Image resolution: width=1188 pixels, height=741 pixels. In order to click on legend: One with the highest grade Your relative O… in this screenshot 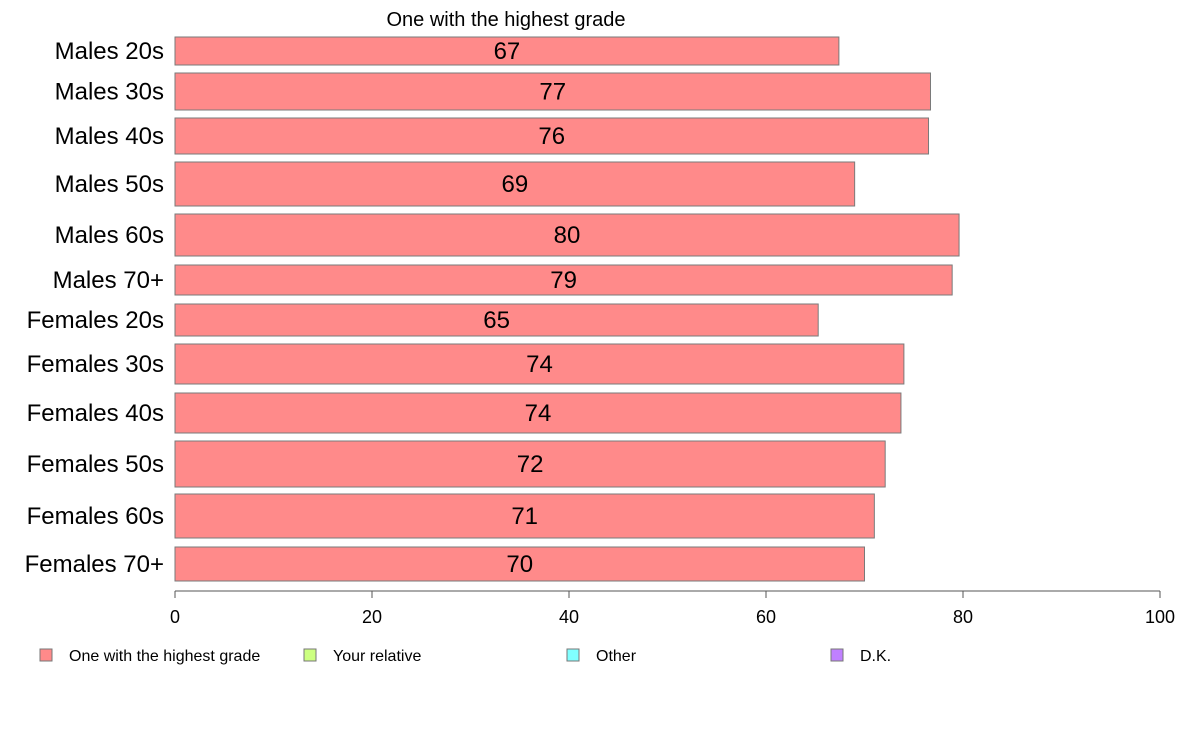, I will do `click(465, 656)`.